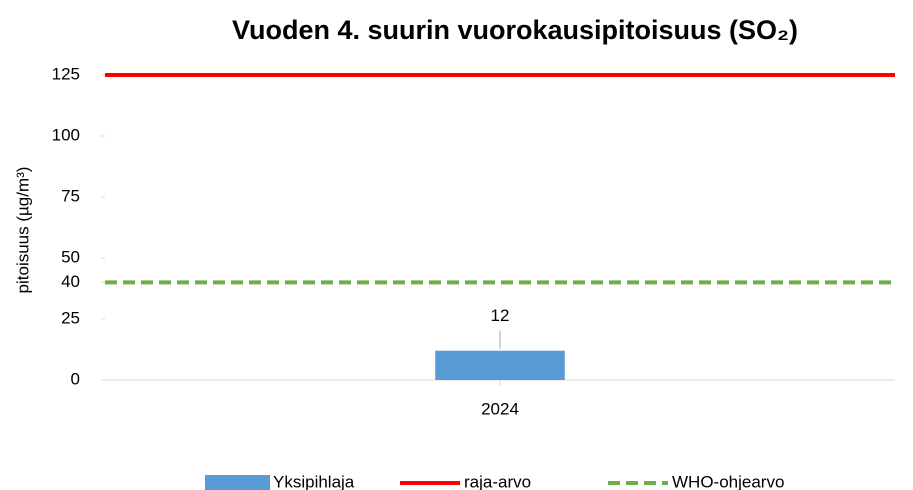 This screenshot has width=913, height=490. I want to click on y-tick-label: 100, so click(66, 134).